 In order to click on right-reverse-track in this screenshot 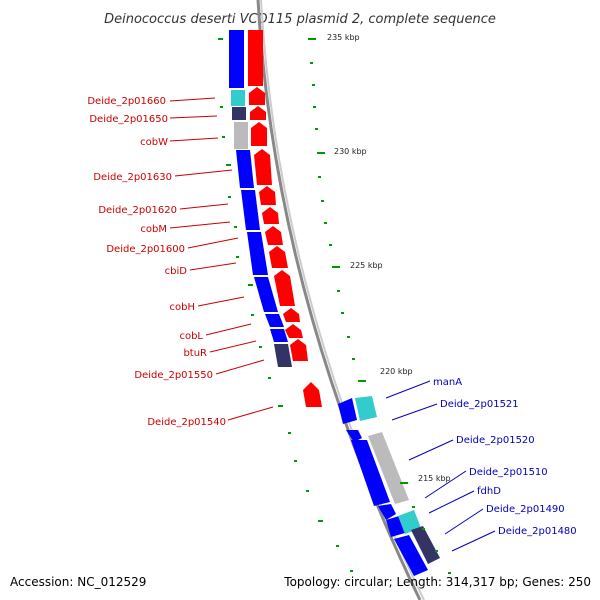, I will do `click(383, 487)`.